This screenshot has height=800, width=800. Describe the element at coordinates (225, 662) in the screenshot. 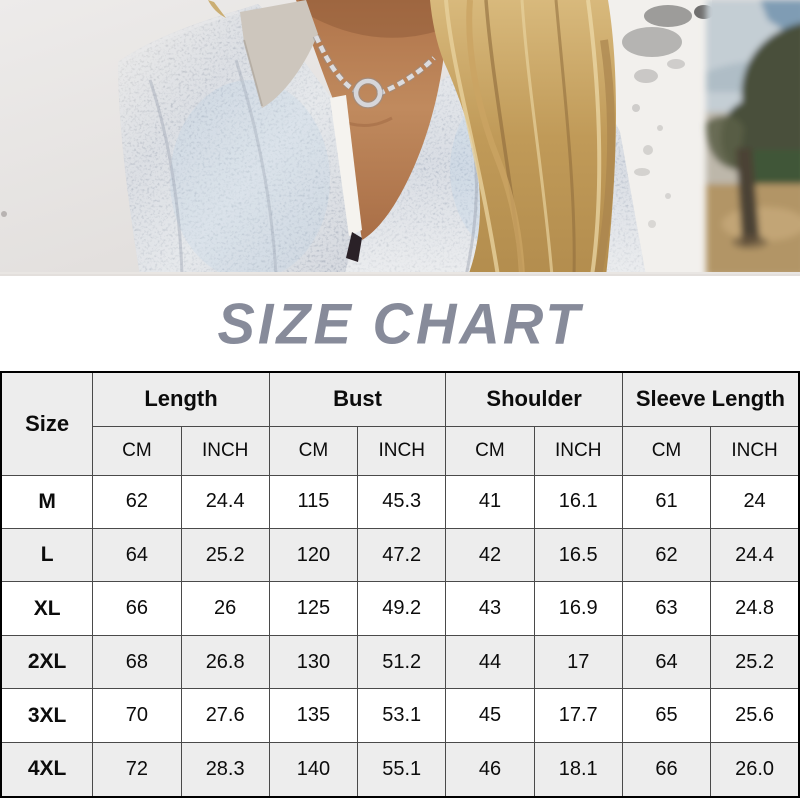

I see `measurement-cell: 26.8` at that location.